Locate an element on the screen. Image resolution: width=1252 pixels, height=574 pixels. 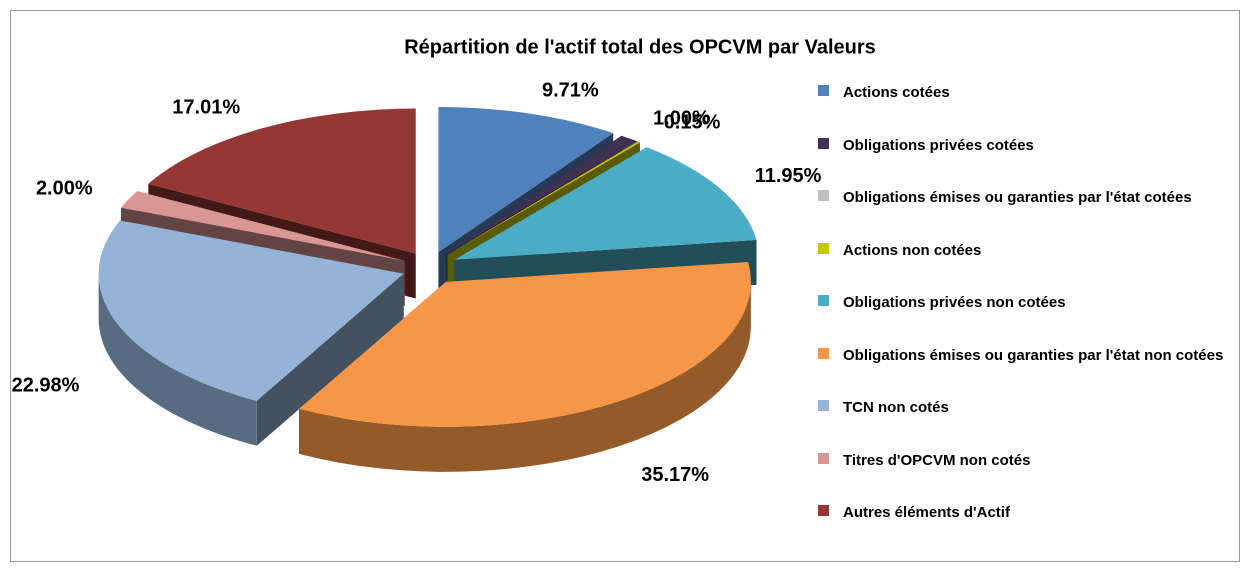
data-label: 11.95% is located at coordinates (788, 176).